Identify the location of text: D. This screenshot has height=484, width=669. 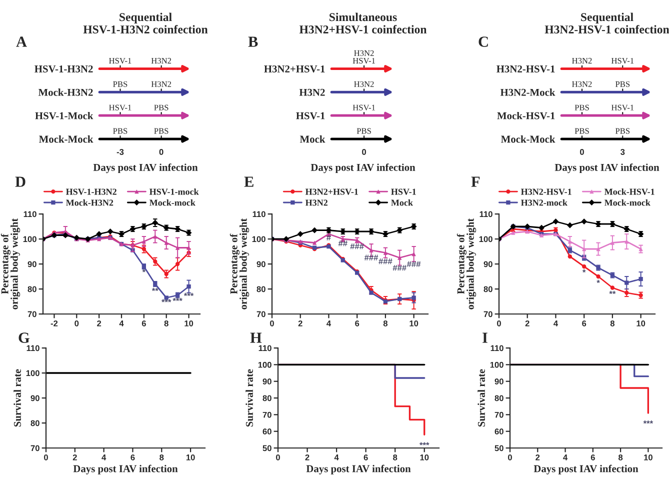
(20, 181).